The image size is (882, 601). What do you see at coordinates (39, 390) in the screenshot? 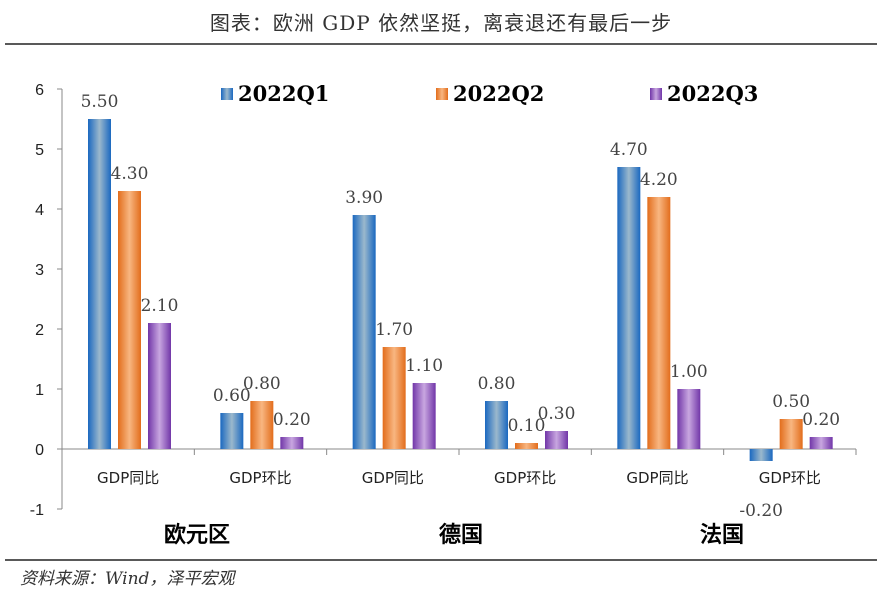
I see `y-tick-label: 1` at bounding box center [39, 390].